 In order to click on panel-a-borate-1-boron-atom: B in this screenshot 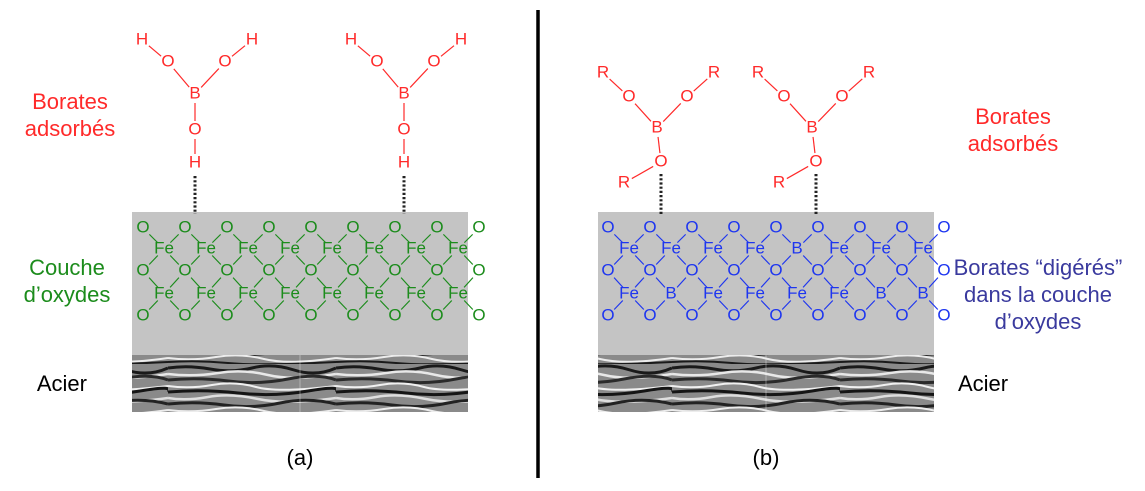, I will do `click(194, 92)`.